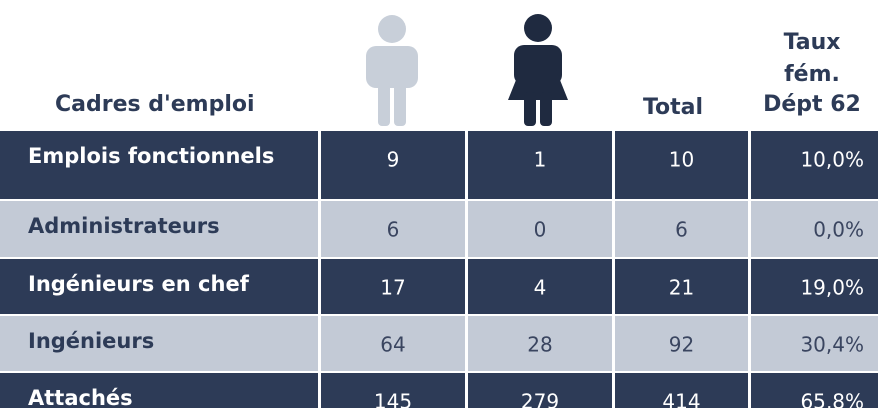 The height and width of the screenshot is (408, 878). I want to click on header-rate: fém., so click(812, 74).